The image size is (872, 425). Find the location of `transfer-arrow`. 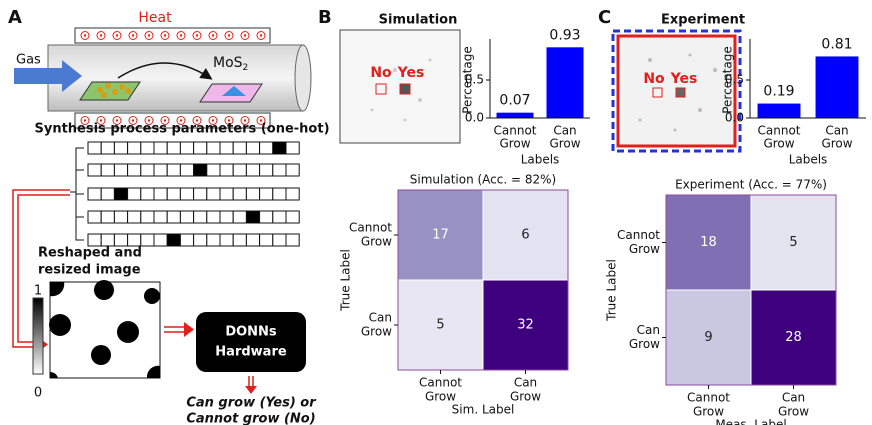

transfer-arrow is located at coordinates (165, 71).